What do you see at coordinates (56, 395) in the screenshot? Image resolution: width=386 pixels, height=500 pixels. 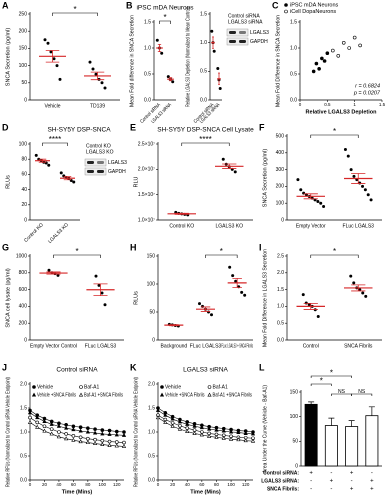 I see `legend-label: Vehicle +SNCA Fibrils` at bounding box center [56, 395].